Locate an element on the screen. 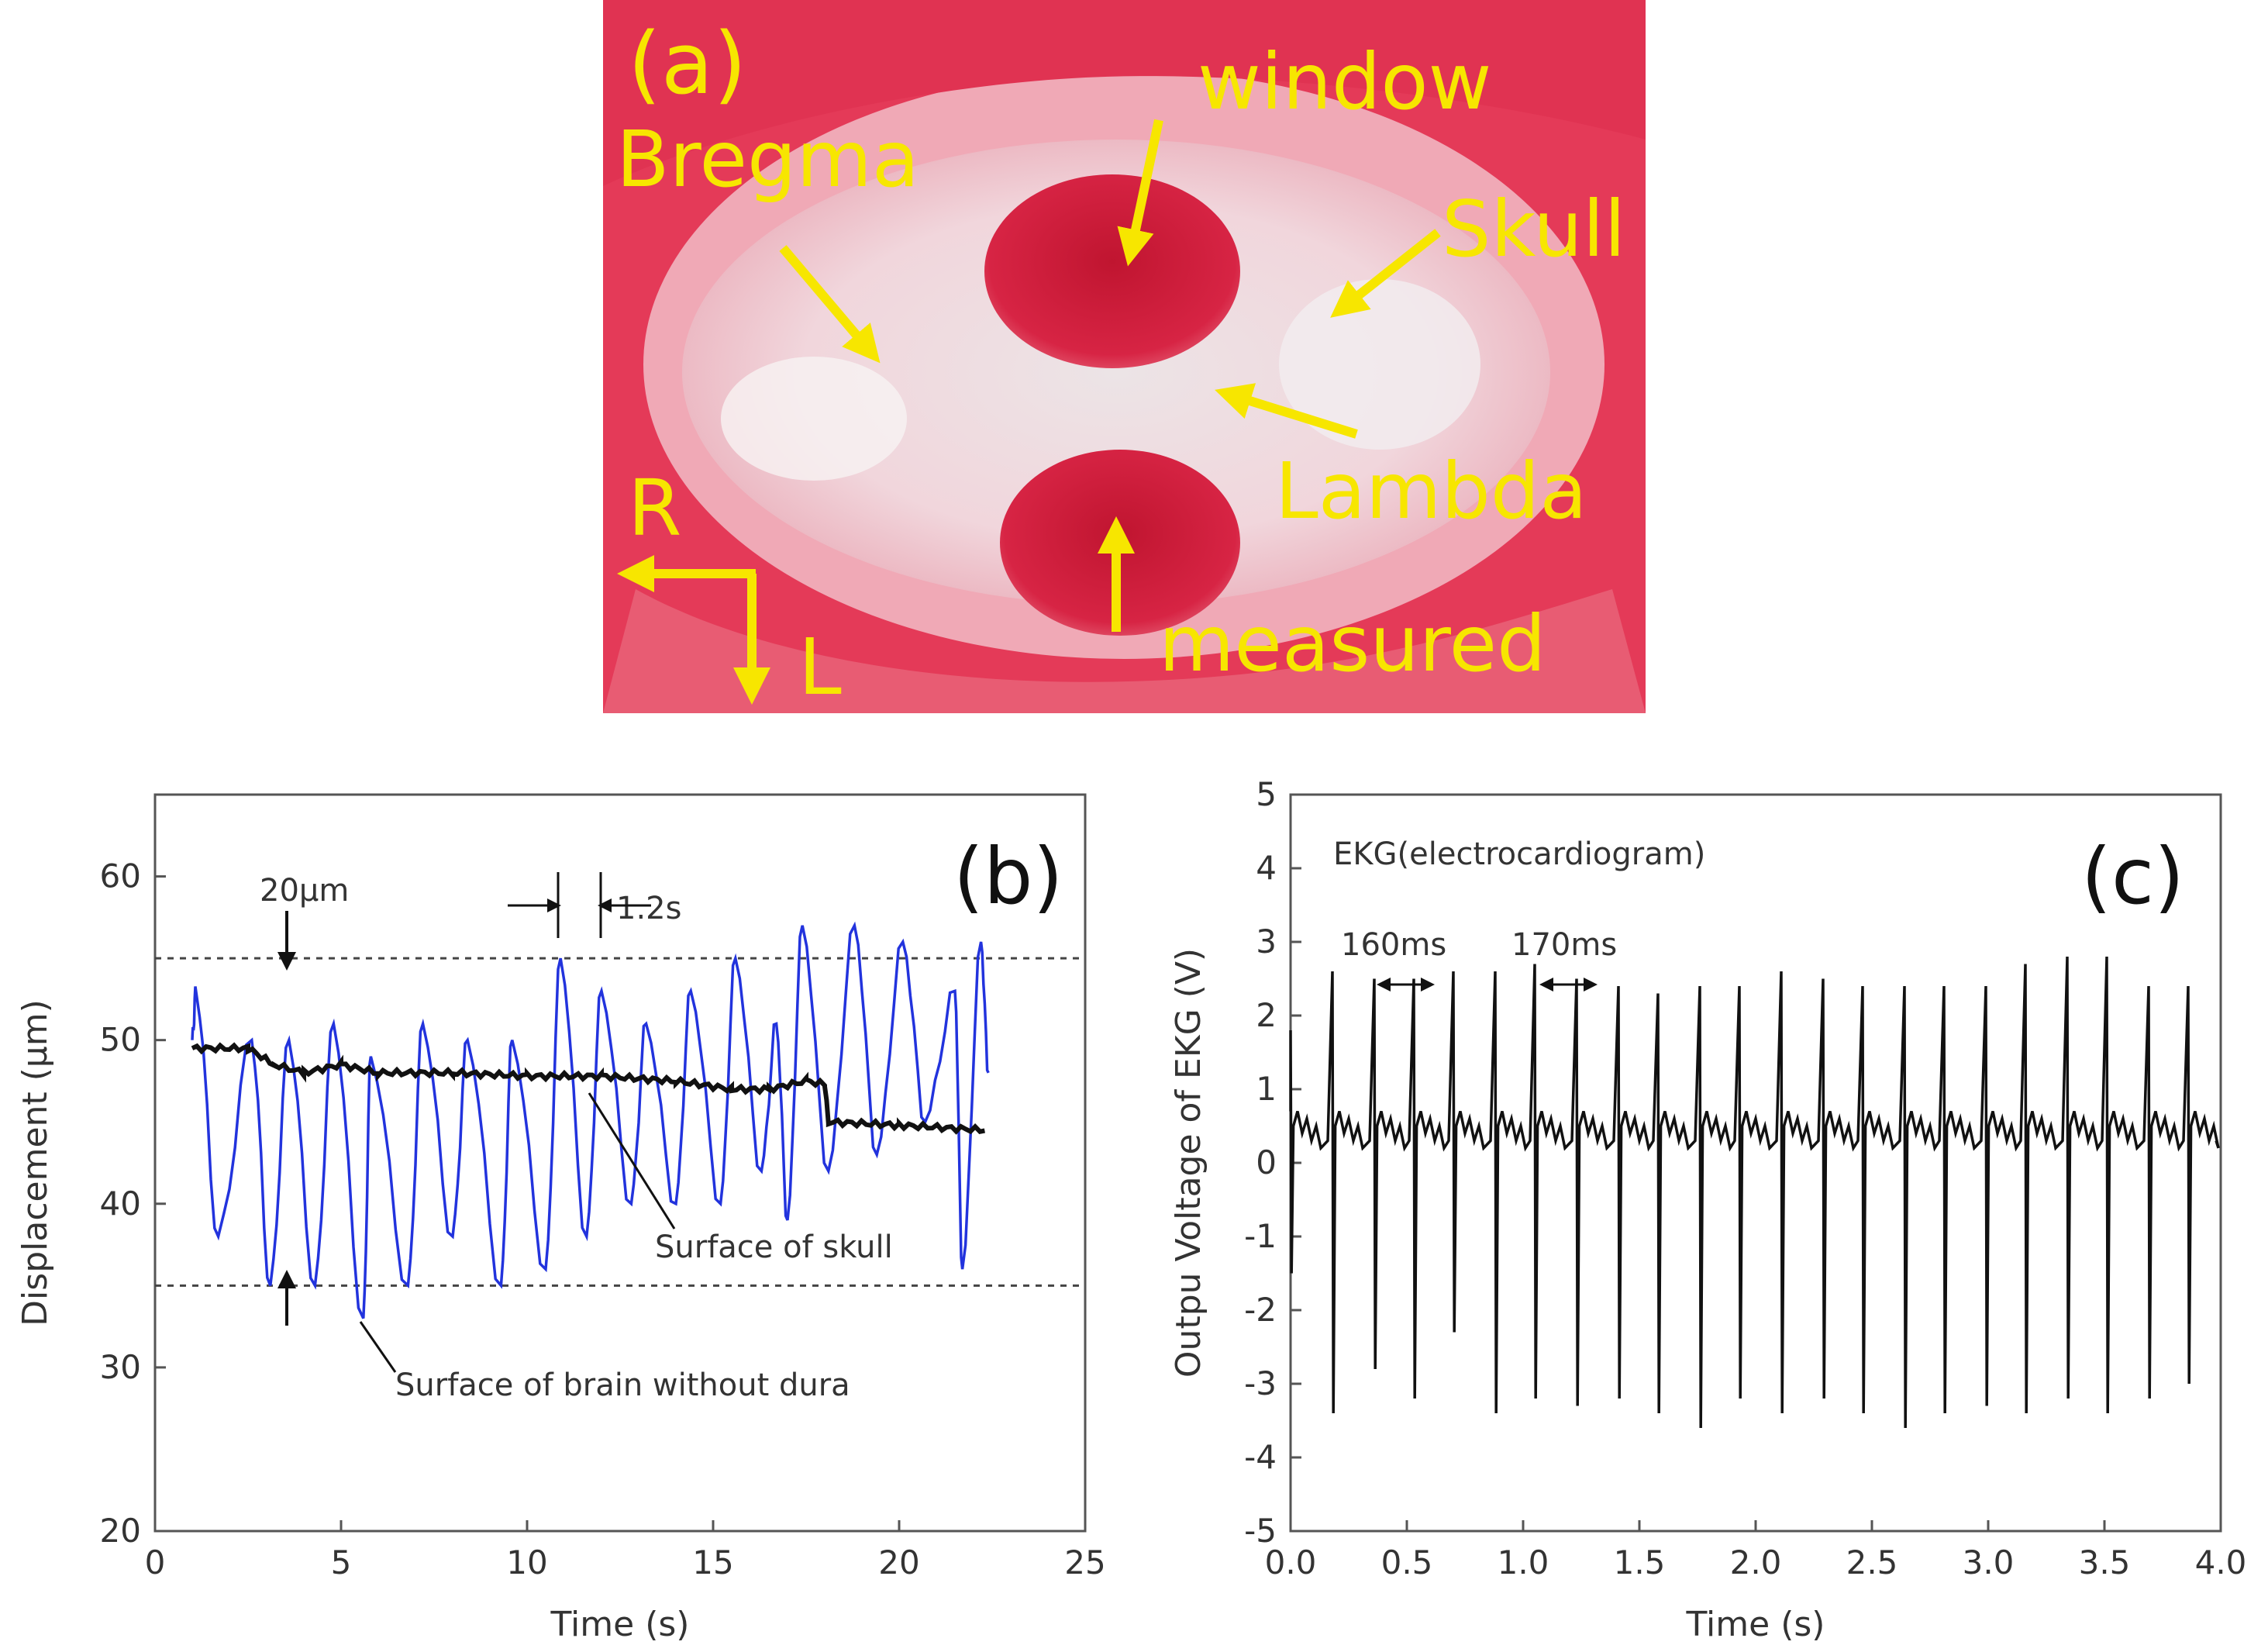 This screenshot has width=2268, height=1652. c-x-tick-label: 2.0 is located at coordinates (1756, 1562).